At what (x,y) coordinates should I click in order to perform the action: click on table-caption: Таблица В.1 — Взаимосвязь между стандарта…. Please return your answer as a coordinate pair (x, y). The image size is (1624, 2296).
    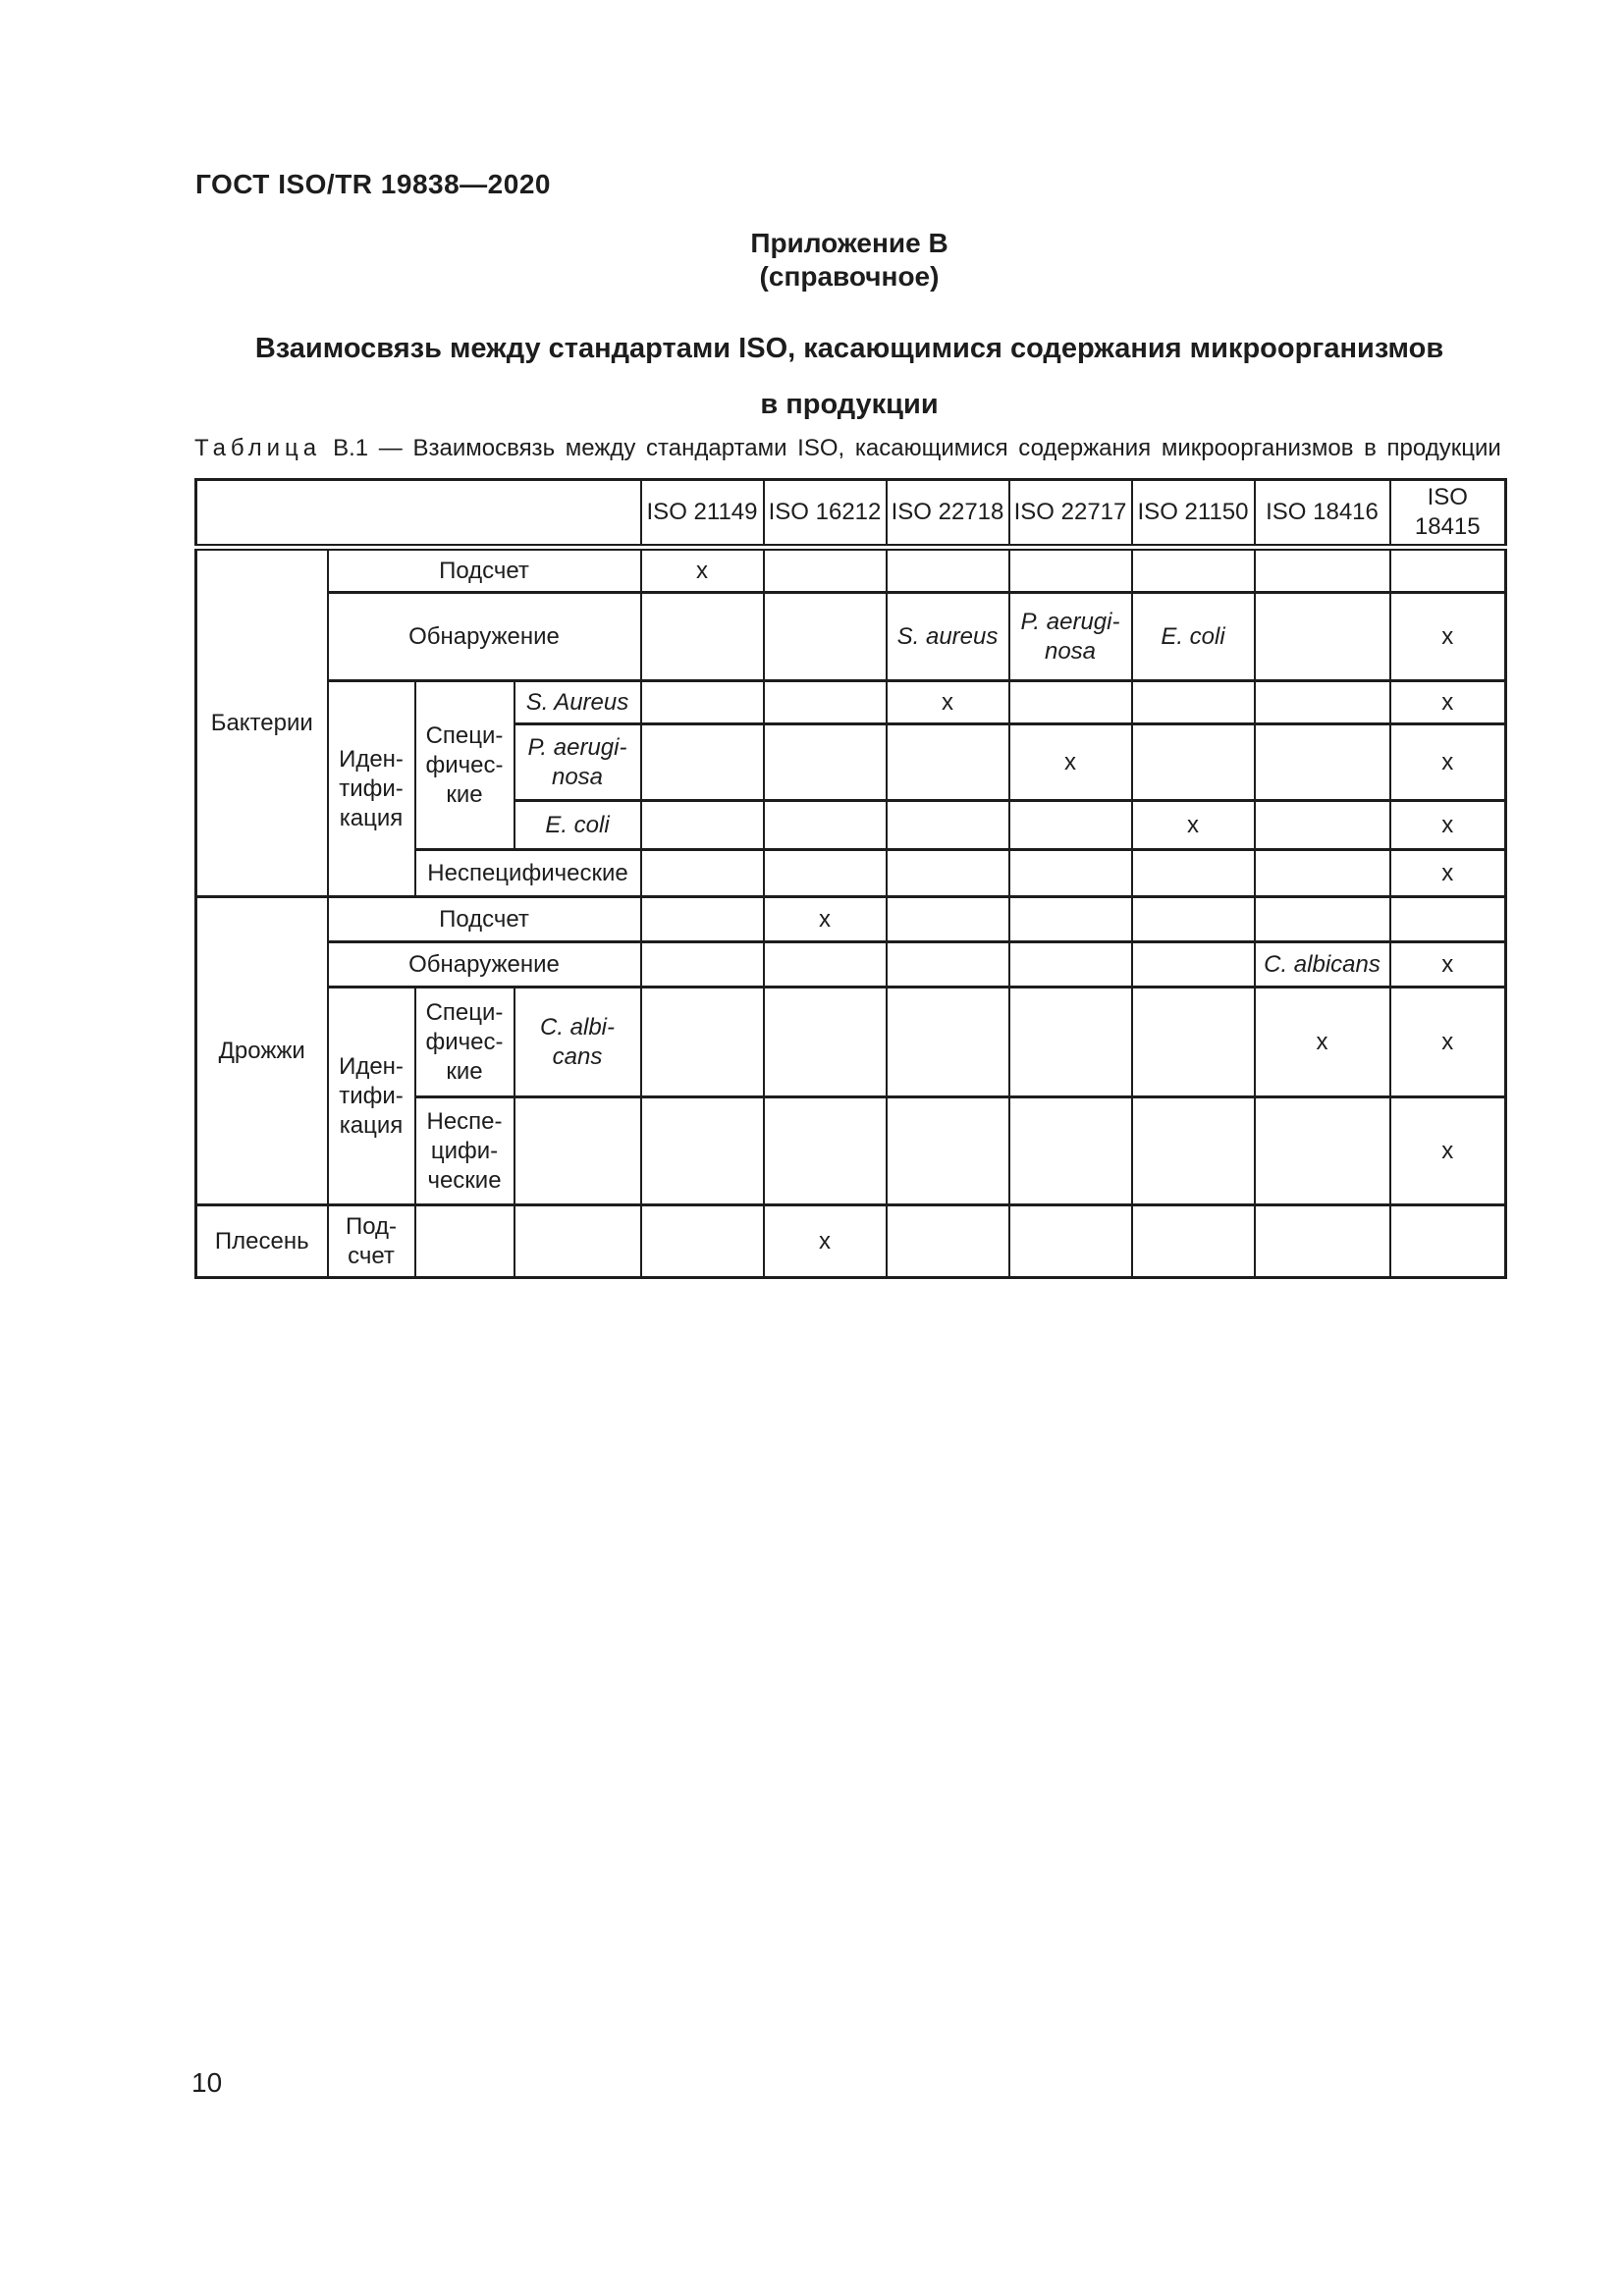
    Looking at the image, I should click on (849, 448).